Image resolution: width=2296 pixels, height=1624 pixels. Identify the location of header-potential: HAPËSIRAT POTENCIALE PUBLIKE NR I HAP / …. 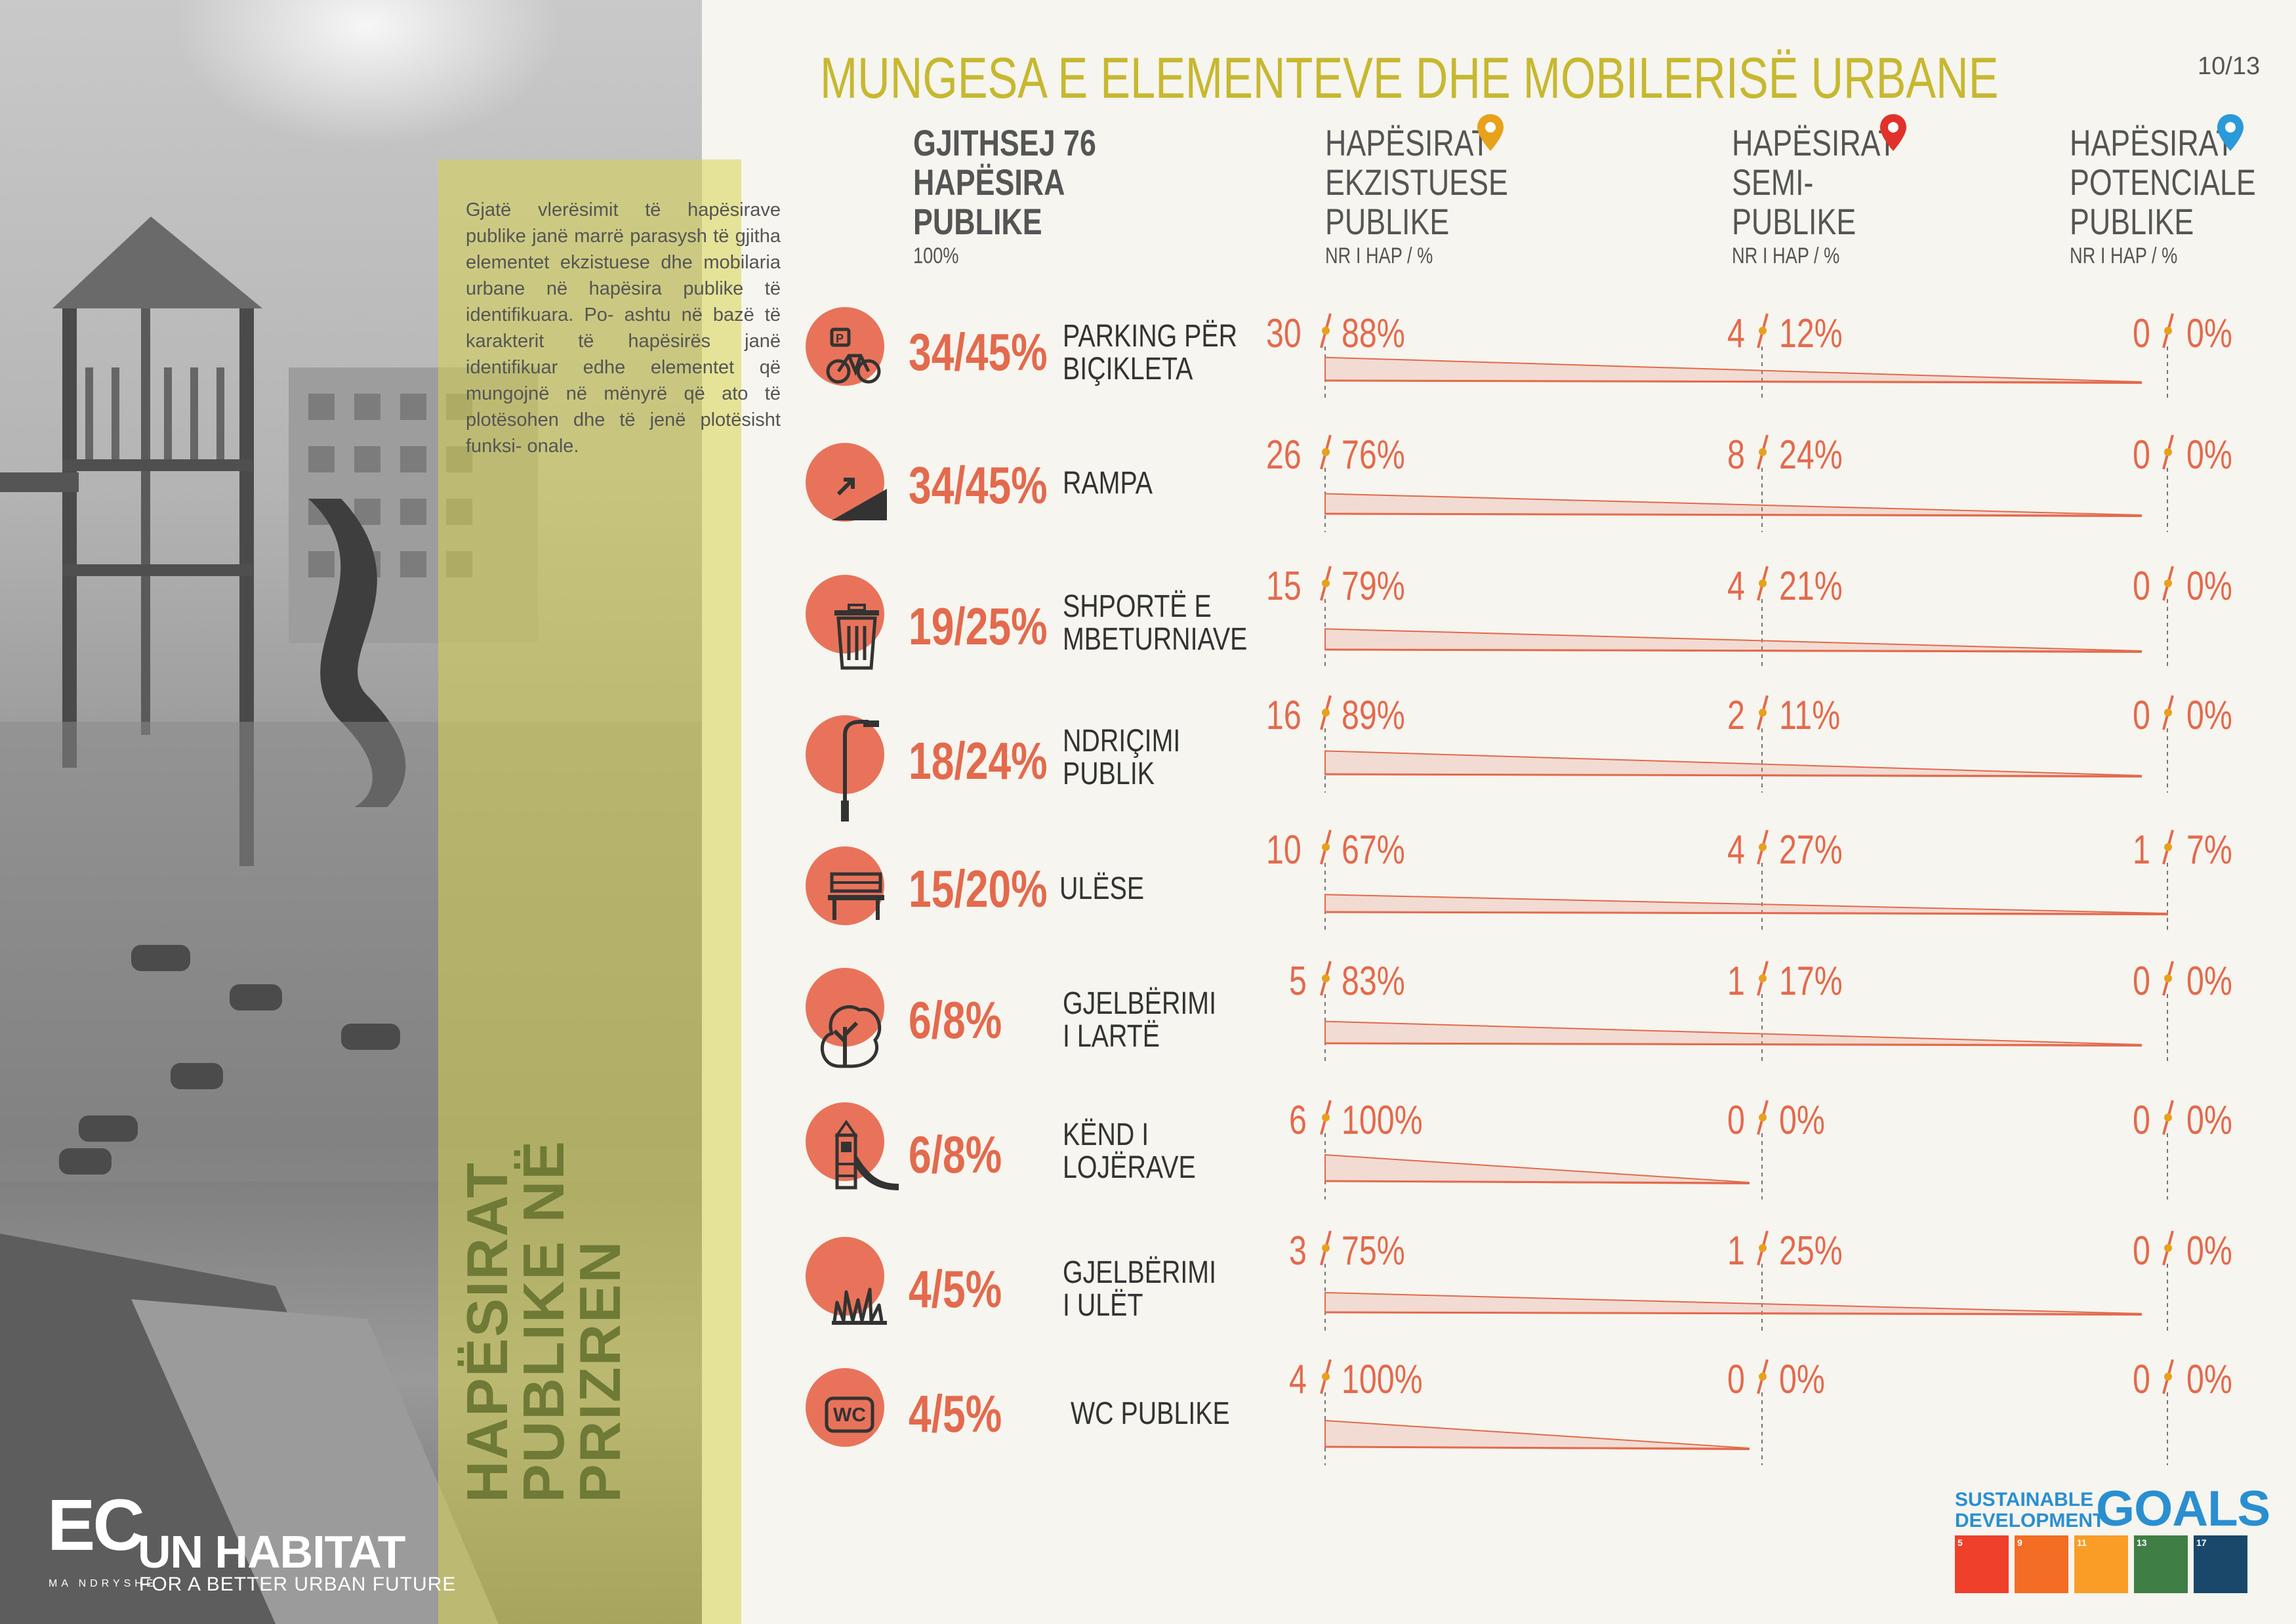
(2163, 197).